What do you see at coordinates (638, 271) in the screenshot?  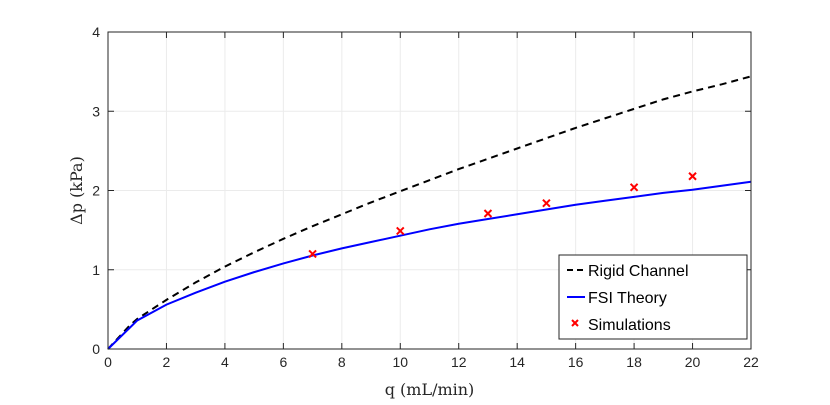 I see `legend-label-rigid-channel: Rigid Channel` at bounding box center [638, 271].